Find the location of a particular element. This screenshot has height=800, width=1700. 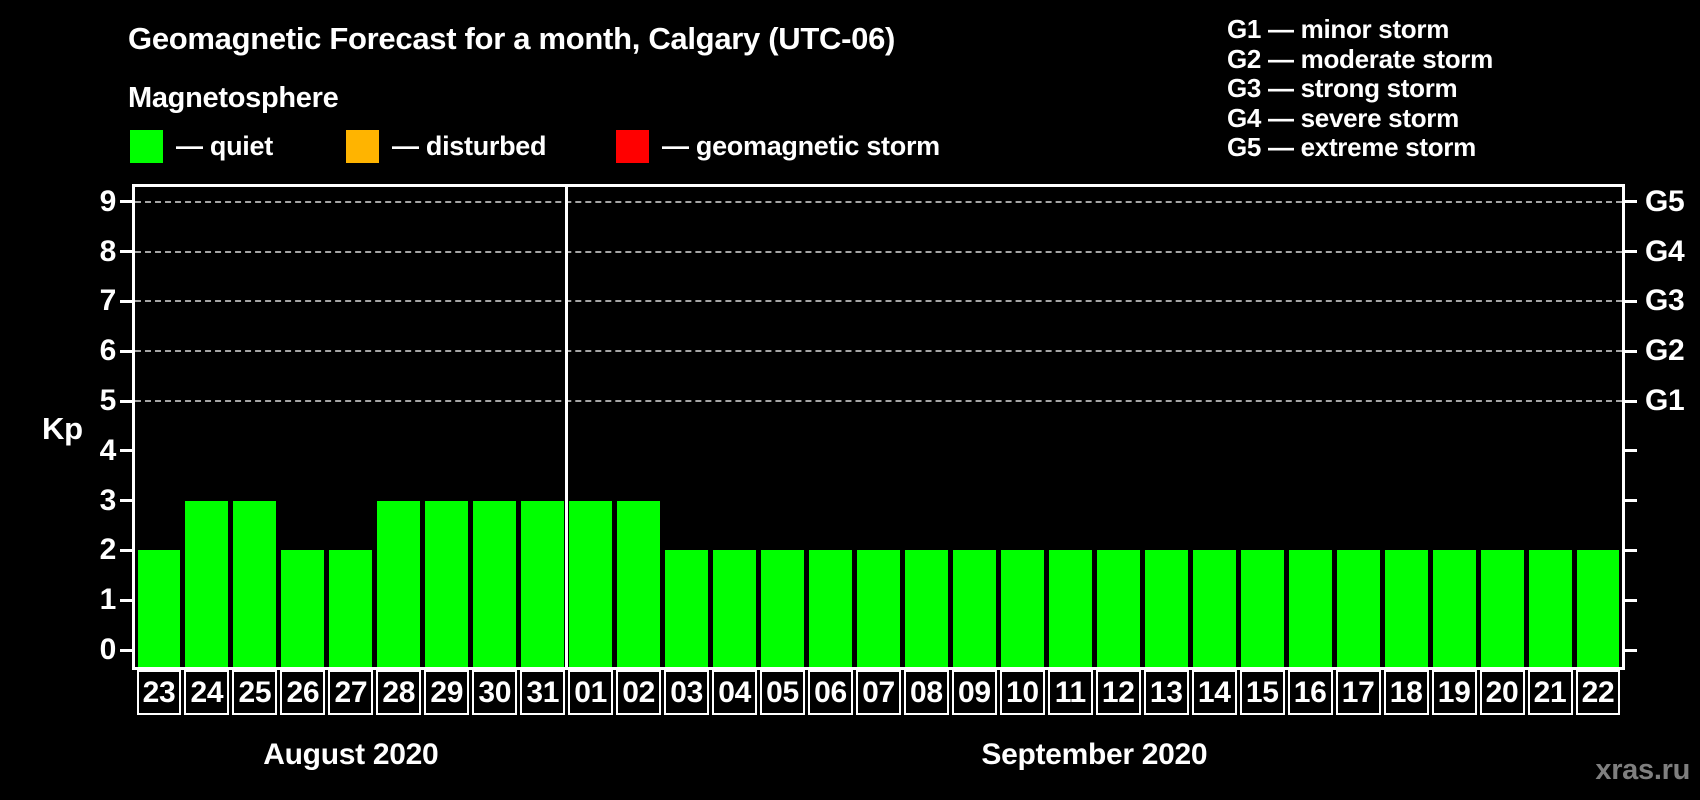

x-tick-label: 24 is located at coordinates (207, 692).